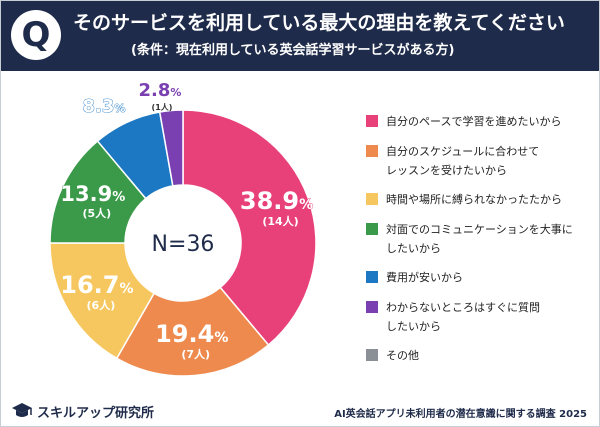 This screenshot has width=600, height=427. Describe the element at coordinates (96, 413) in the screenshot. I see `brand-logo-text: スキルアップ研究所` at that location.